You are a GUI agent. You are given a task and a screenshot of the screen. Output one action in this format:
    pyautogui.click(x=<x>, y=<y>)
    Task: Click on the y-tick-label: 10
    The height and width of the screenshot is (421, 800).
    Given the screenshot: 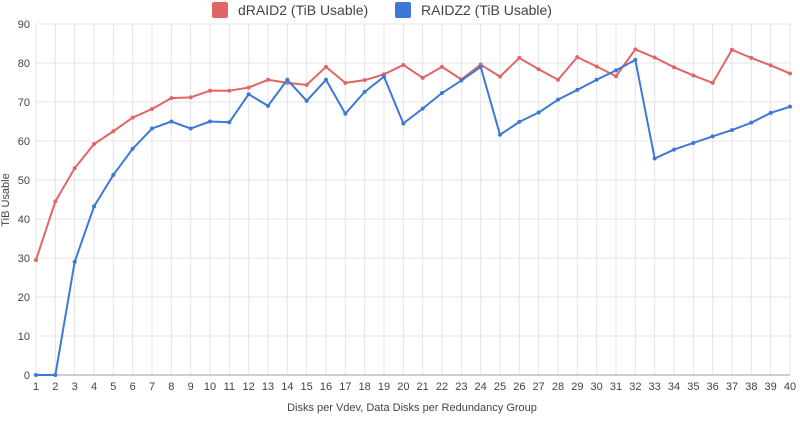 What is the action you would take?
    pyautogui.click(x=24, y=337)
    